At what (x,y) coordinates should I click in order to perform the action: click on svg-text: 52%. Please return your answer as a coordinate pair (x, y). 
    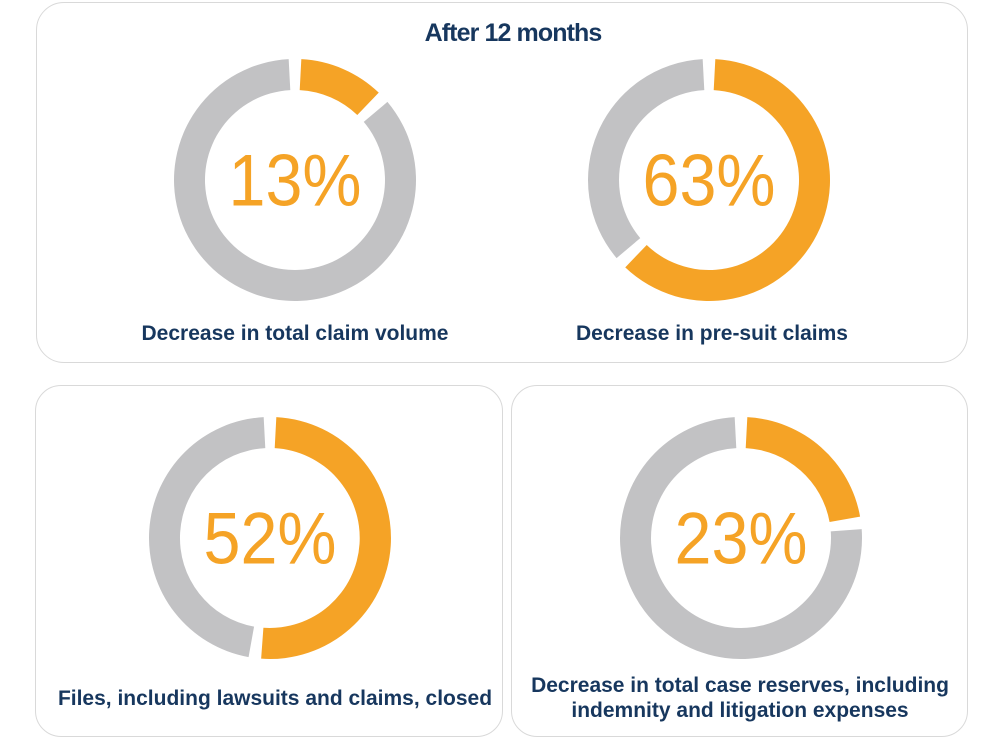
    Looking at the image, I should click on (270, 538).